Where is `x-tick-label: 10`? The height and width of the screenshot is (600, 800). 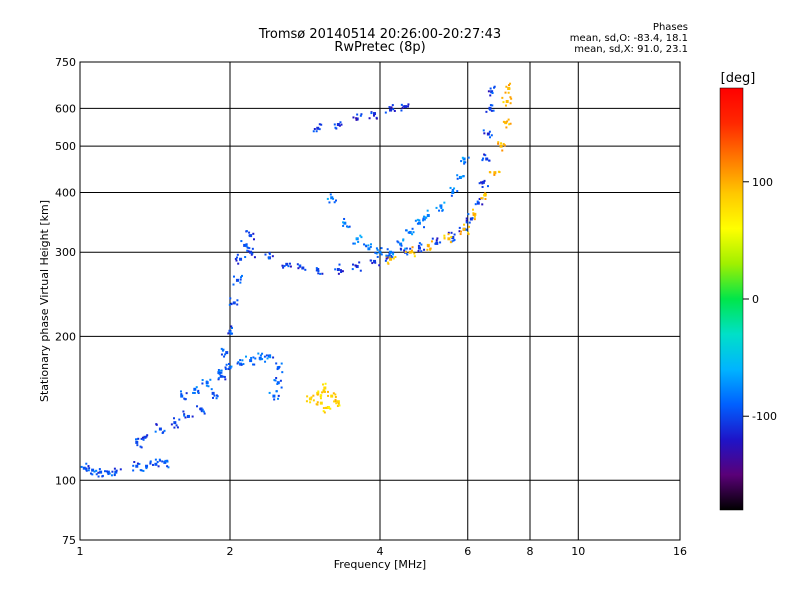
x-tick-label: 10 is located at coordinates (578, 551).